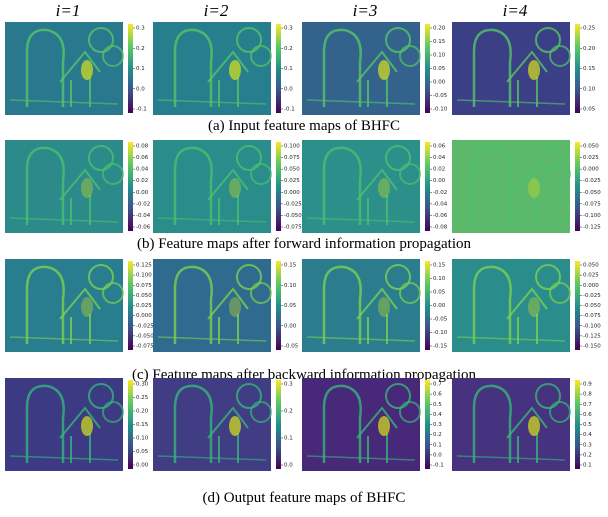 The height and width of the screenshot is (517, 608). What do you see at coordinates (438, 466) in the screenshot?
I see `colorbar-tick-label: -0.1` at bounding box center [438, 466].